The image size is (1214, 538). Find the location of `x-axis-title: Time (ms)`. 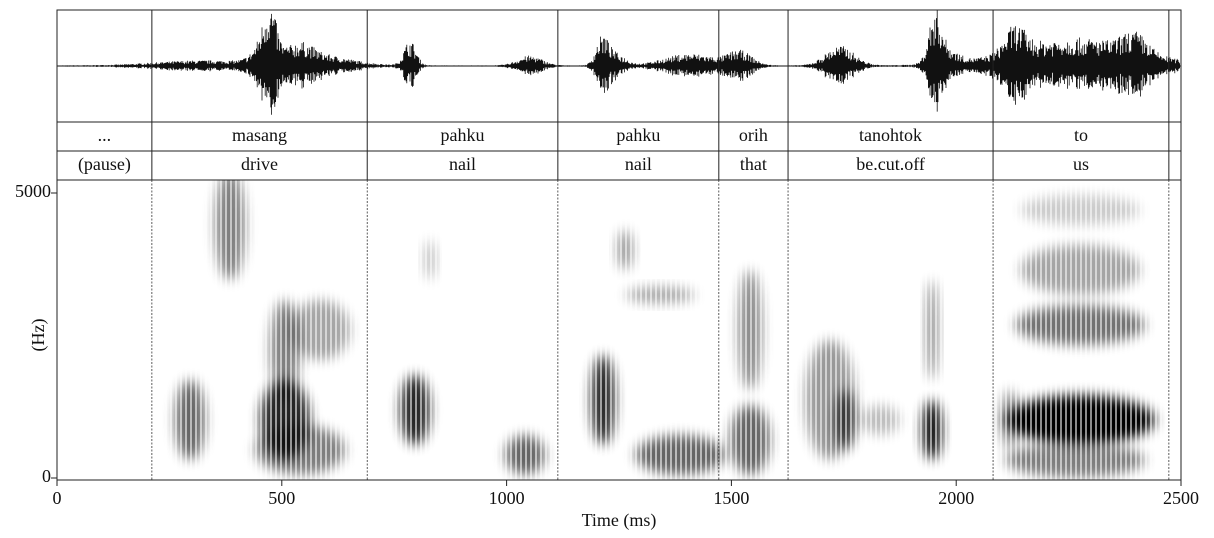

x-axis-title: Time (ms) is located at coordinates (619, 520).